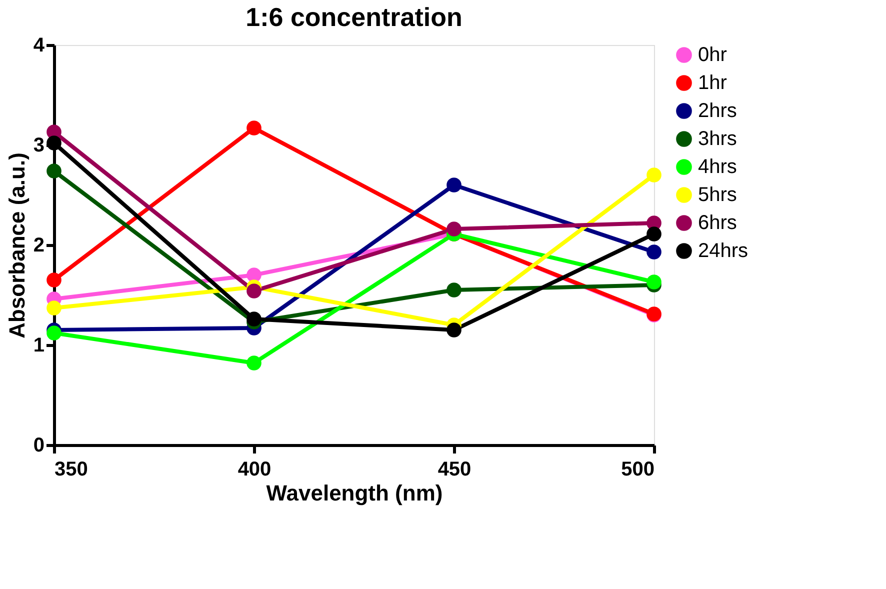 The height and width of the screenshot is (589, 886). What do you see at coordinates (717, 167) in the screenshot?
I see `legend-label: 4hrs` at bounding box center [717, 167].